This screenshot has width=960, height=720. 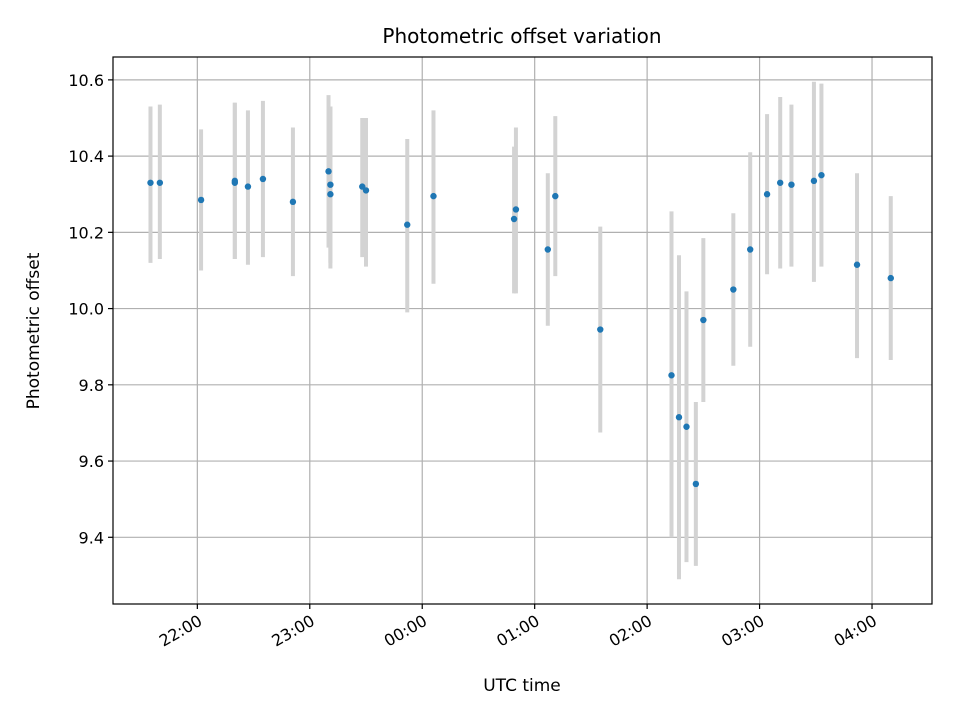 What do you see at coordinates (86, 156) in the screenshot?
I see `y-tick-label: 10.4` at bounding box center [86, 156].